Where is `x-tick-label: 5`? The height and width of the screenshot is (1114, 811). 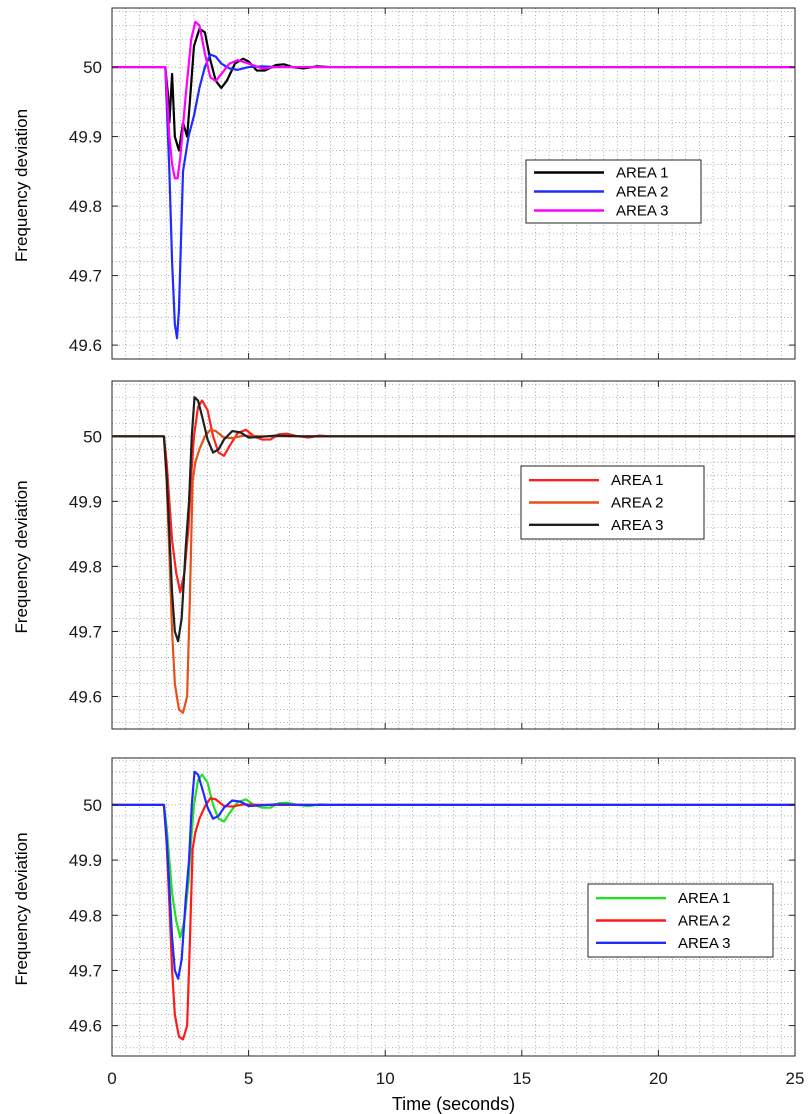 x-tick-label: 5 is located at coordinates (248, 1078).